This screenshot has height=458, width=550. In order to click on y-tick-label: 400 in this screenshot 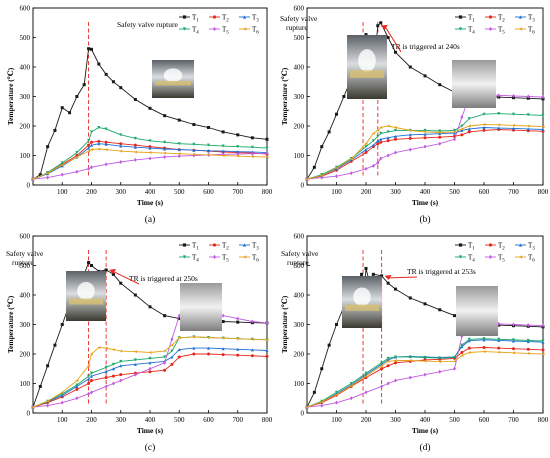, I will do `click(299, 68)`.